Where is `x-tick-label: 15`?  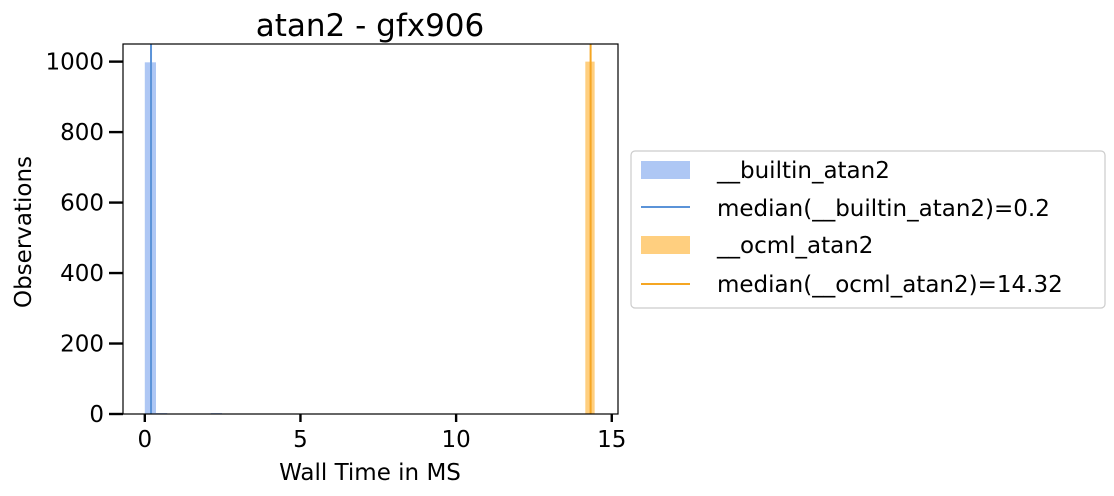
x-tick-label: 15 is located at coordinates (611, 440).